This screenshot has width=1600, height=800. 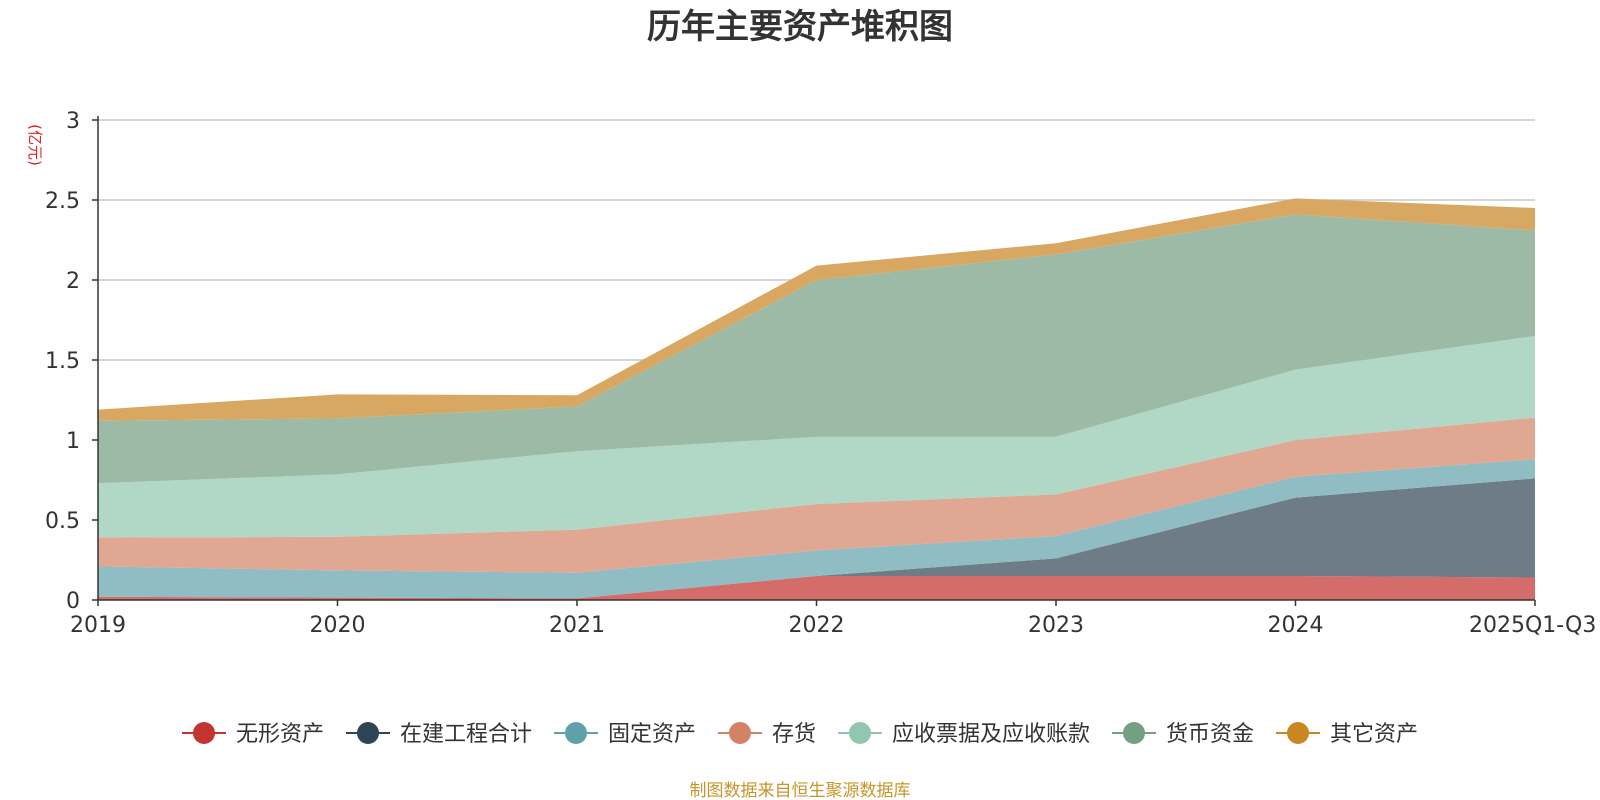 I want to click on legend: 无形资产 在建工程合计 固定资产 存货 应收票据及应收账款 货币资金 其它资产, so click(x=800, y=734).